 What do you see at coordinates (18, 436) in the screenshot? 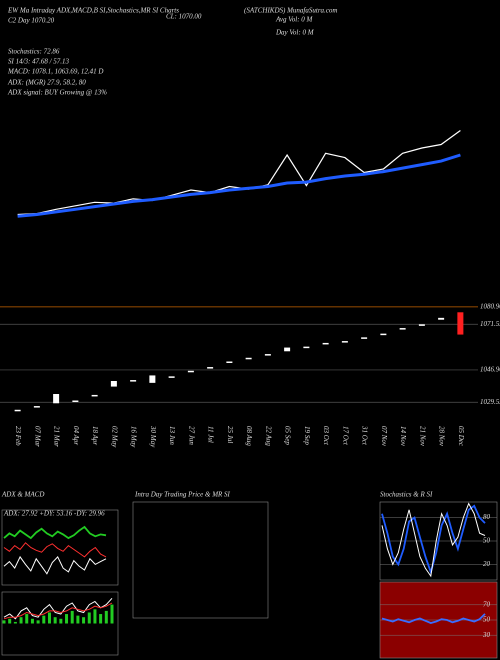
I see `x-tick-label: 23 Feb` at bounding box center [18, 436].